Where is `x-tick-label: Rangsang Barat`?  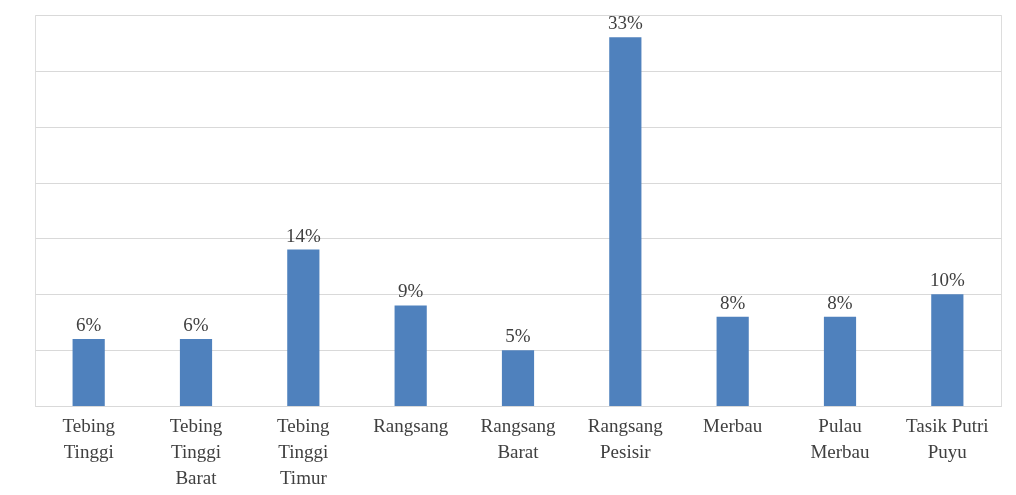
x-tick-label: Rangsang Barat is located at coordinates (518, 438).